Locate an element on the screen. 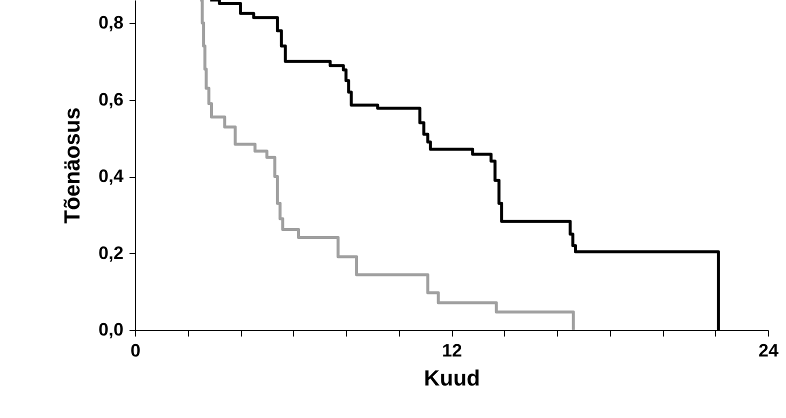  x-tick-label: 24 is located at coordinates (768, 350).